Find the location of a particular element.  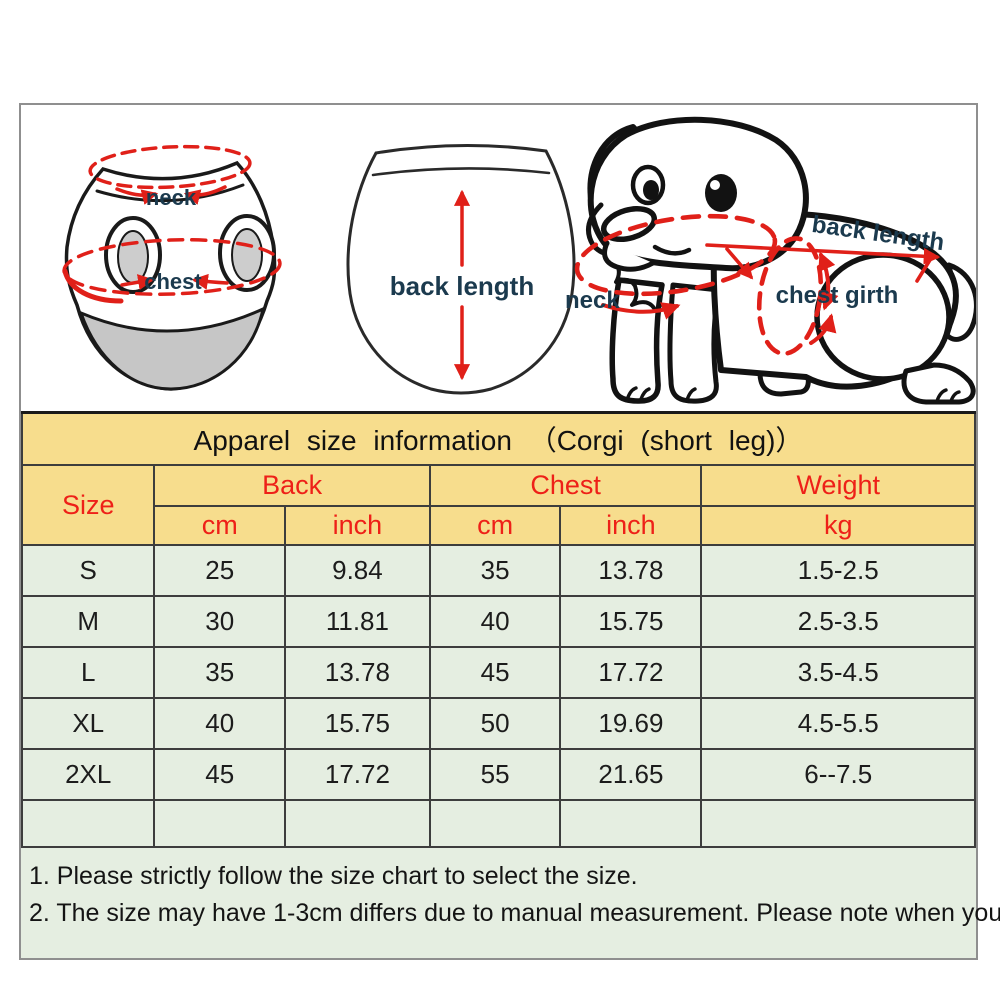

header-chest-inch: inch is located at coordinates (631, 525).